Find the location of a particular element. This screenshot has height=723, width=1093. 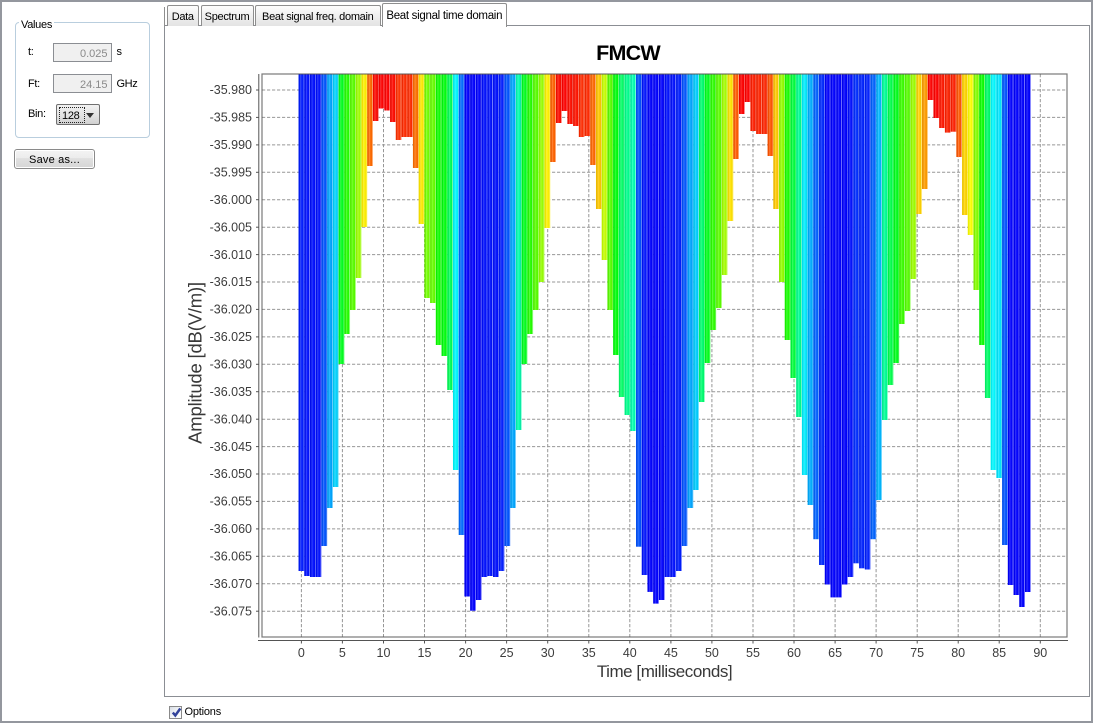

svg-text: -36.075 is located at coordinates (231, 611).